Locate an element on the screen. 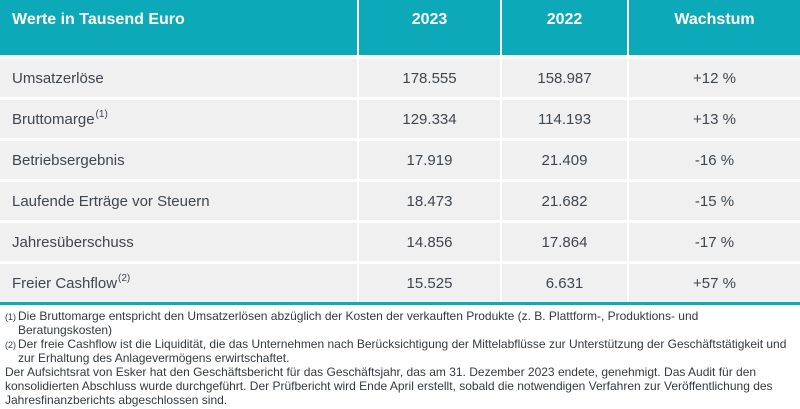 The image size is (800, 409). value-2022: 114.193 is located at coordinates (564, 119).